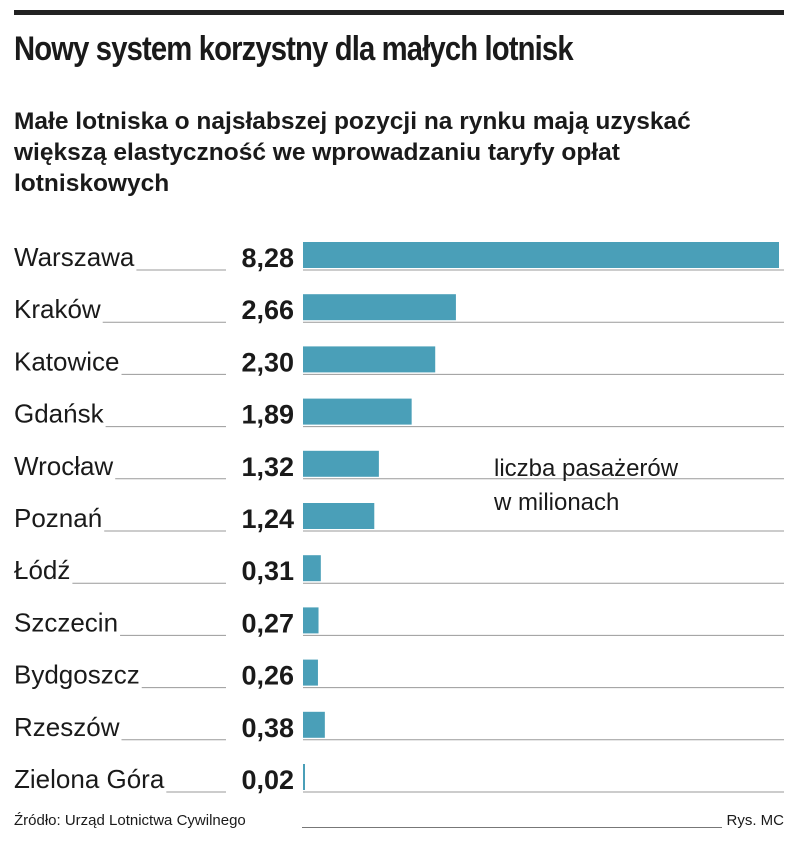 The height and width of the screenshot is (842, 805). Describe the element at coordinates (77, 675) in the screenshot. I see `category-label: Bydgoszcz` at that location.